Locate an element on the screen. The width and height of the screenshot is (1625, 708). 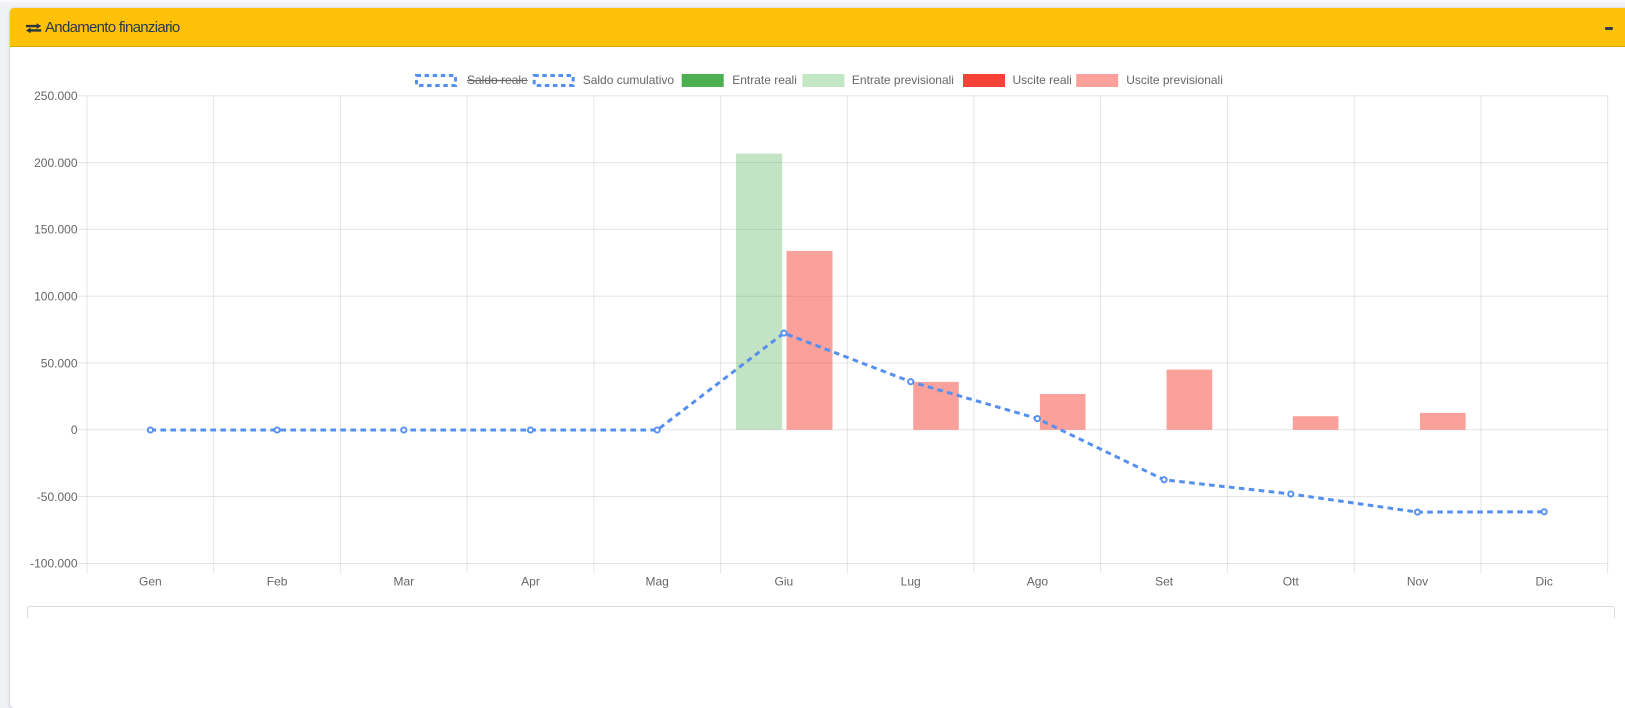
svg-text: Entrate reali is located at coordinates (764, 80).